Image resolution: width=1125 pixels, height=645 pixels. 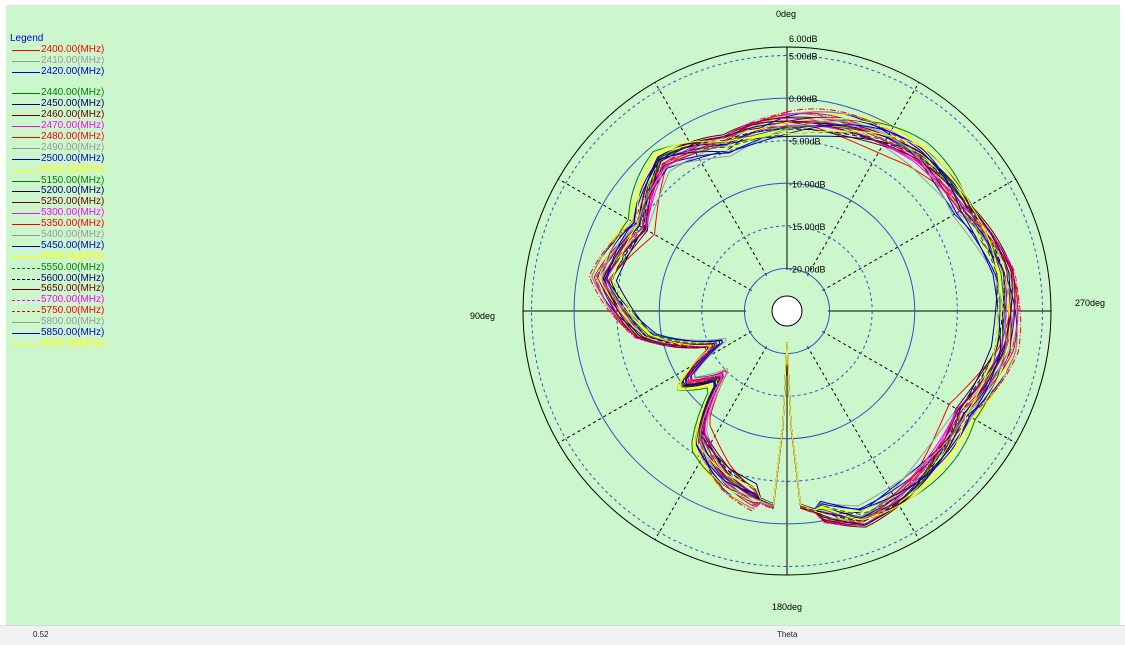 I want to click on radial-label: -10.00dB, so click(x=807, y=184).